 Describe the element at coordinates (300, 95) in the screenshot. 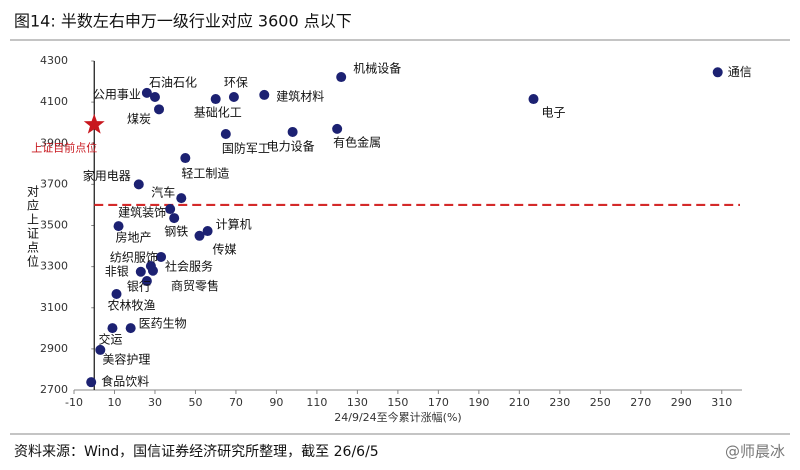

I see `point-label: 建筑材料` at that location.